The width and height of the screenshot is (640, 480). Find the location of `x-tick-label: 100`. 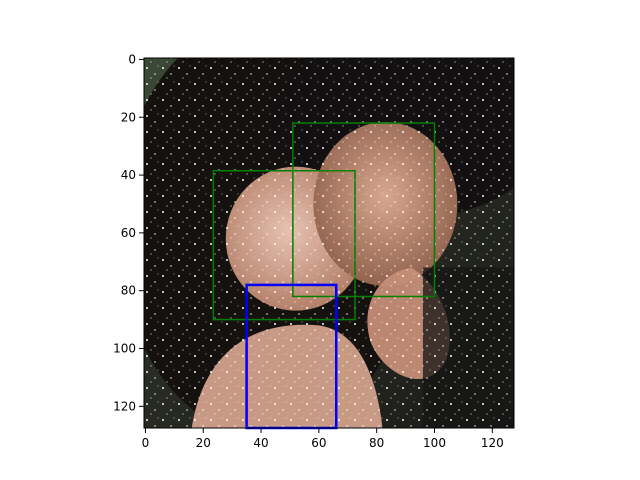

x-tick-label: 100 is located at coordinates (434, 443).